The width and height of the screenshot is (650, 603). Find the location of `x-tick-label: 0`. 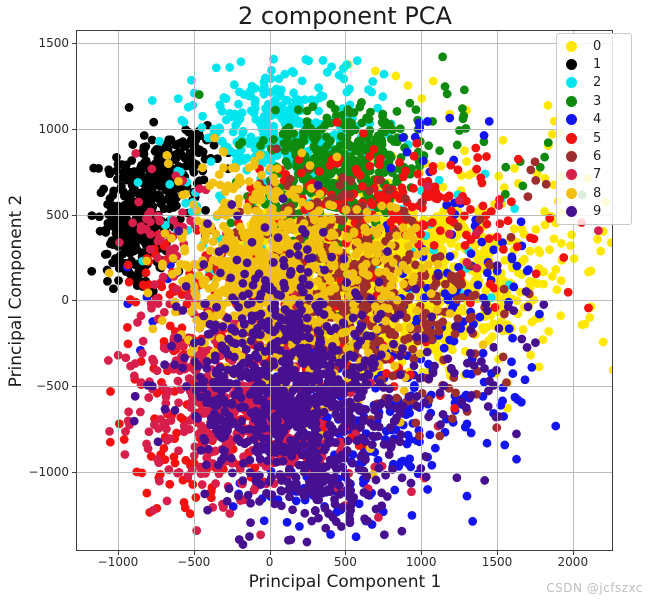

x-tick-label: 0 is located at coordinates (269, 562).